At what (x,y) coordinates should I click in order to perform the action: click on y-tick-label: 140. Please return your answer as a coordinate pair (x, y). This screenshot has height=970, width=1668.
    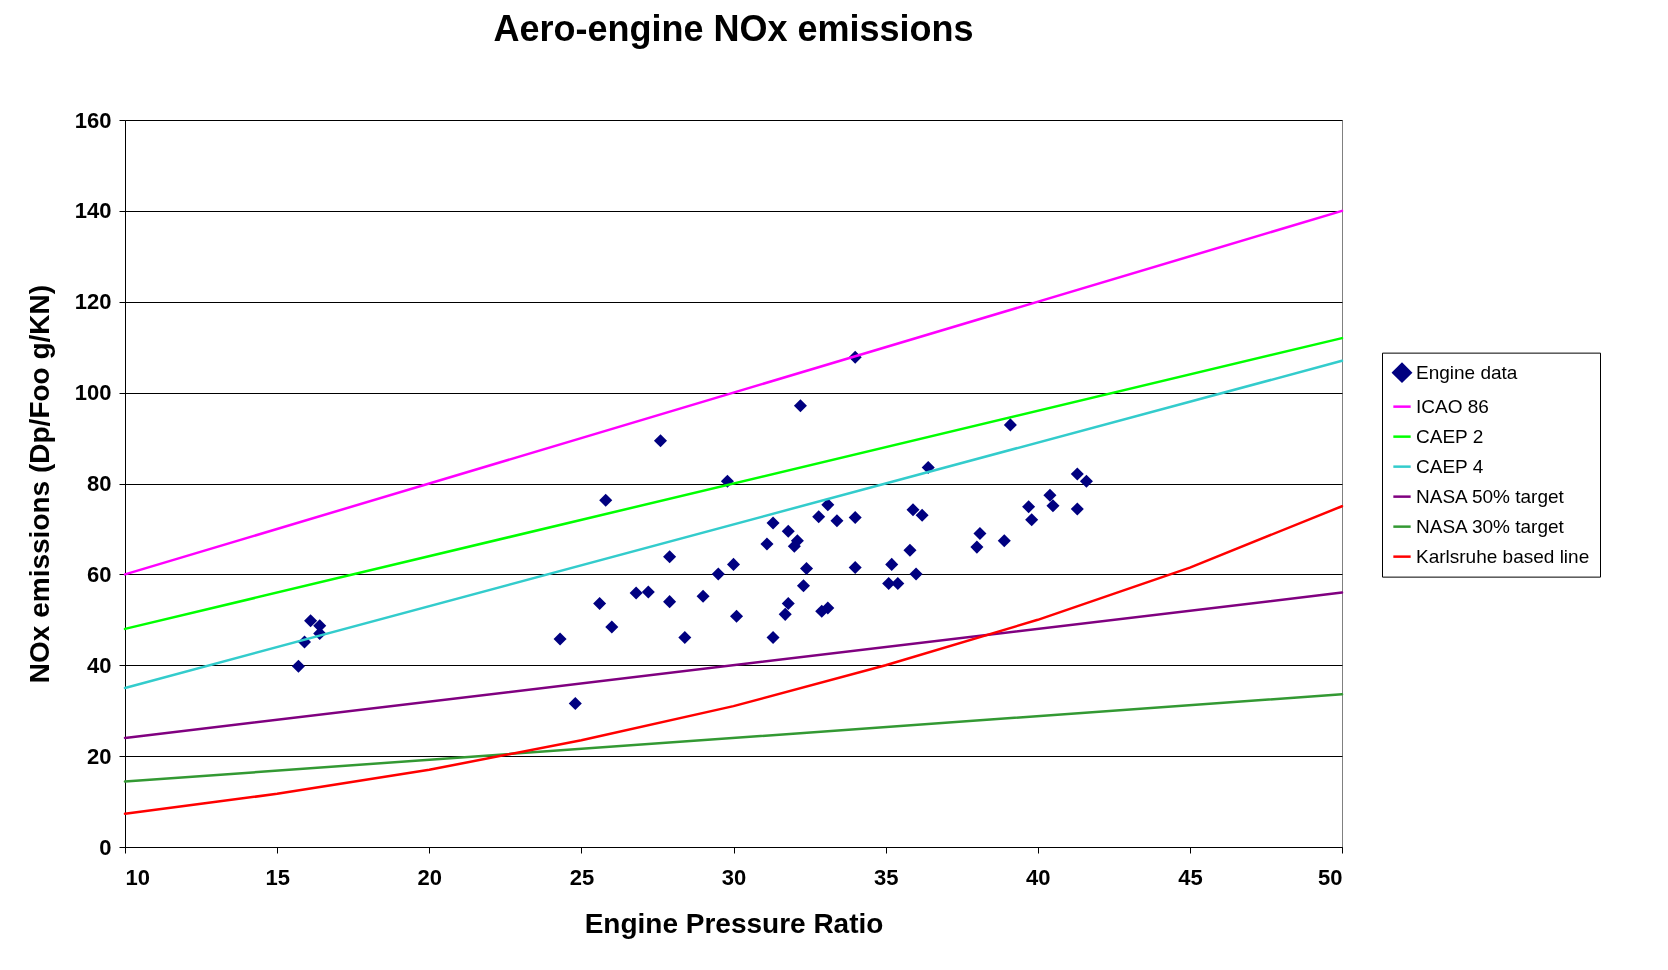
    Looking at the image, I should click on (93, 211).